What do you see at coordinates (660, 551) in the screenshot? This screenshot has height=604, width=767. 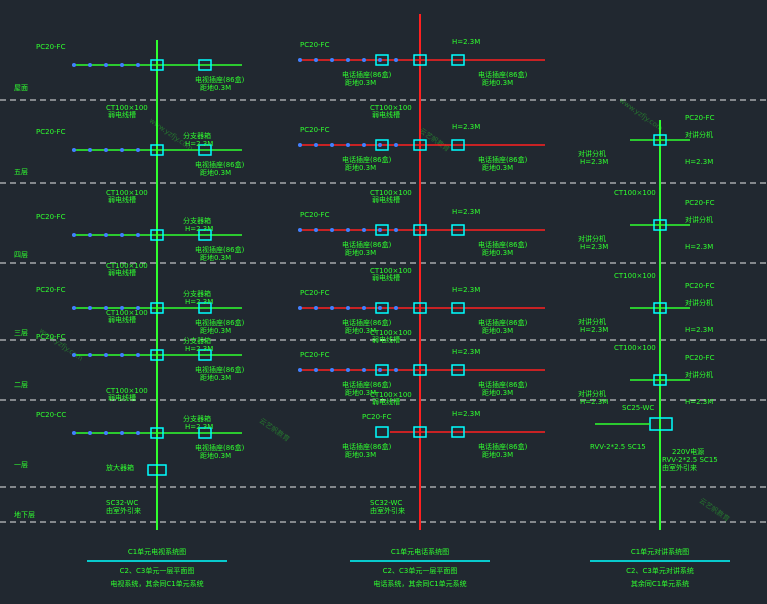 I see `column-title: C1单元对讲系统图` at bounding box center [660, 551].